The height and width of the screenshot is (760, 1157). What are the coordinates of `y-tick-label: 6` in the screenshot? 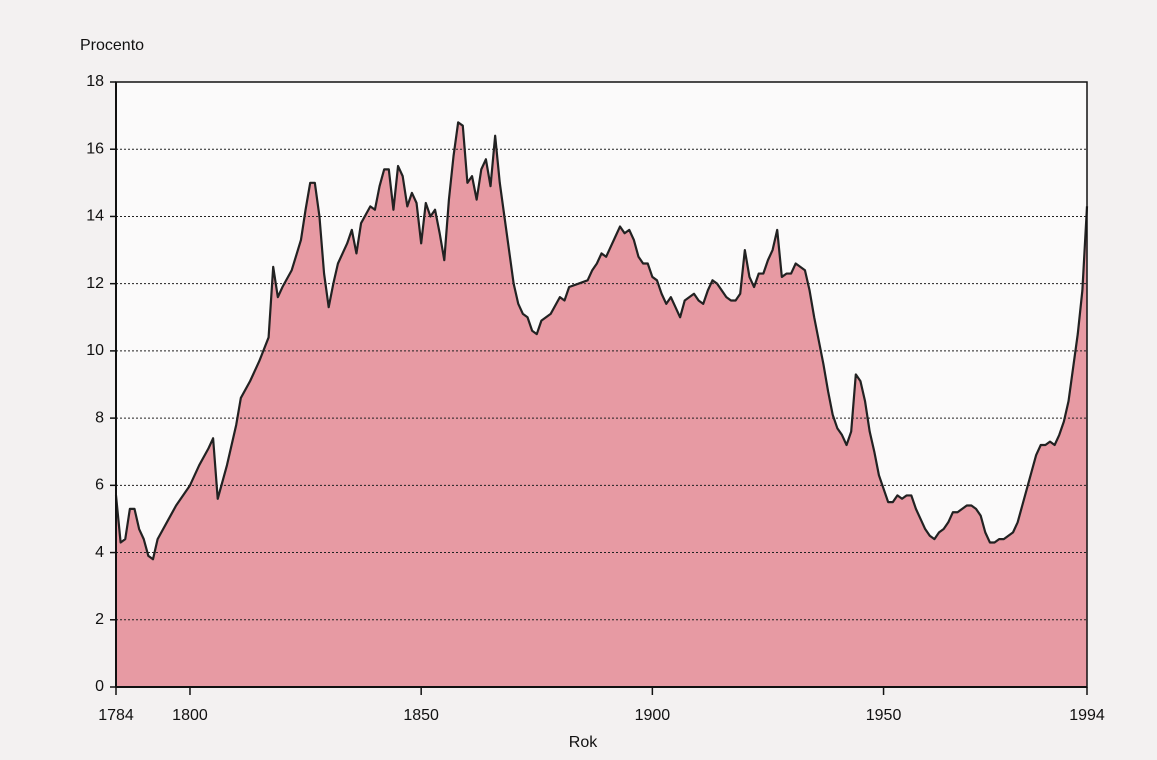 It's located at (99, 485).